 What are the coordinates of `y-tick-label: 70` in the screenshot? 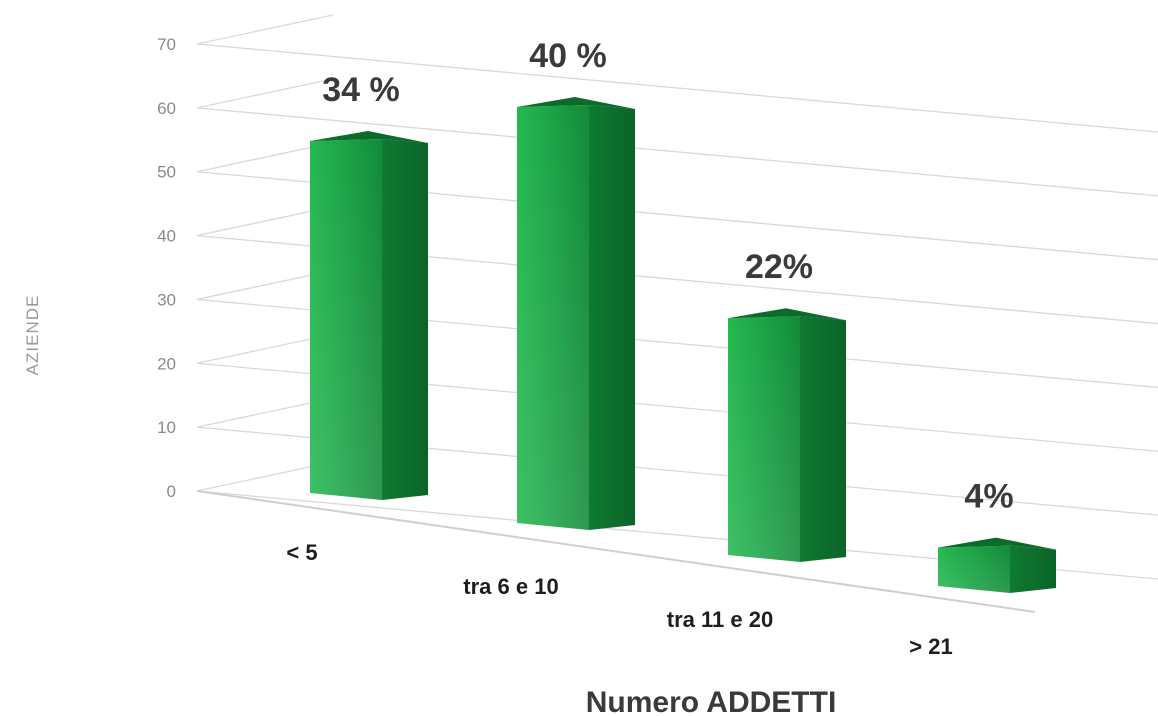 It's located at (166, 44).